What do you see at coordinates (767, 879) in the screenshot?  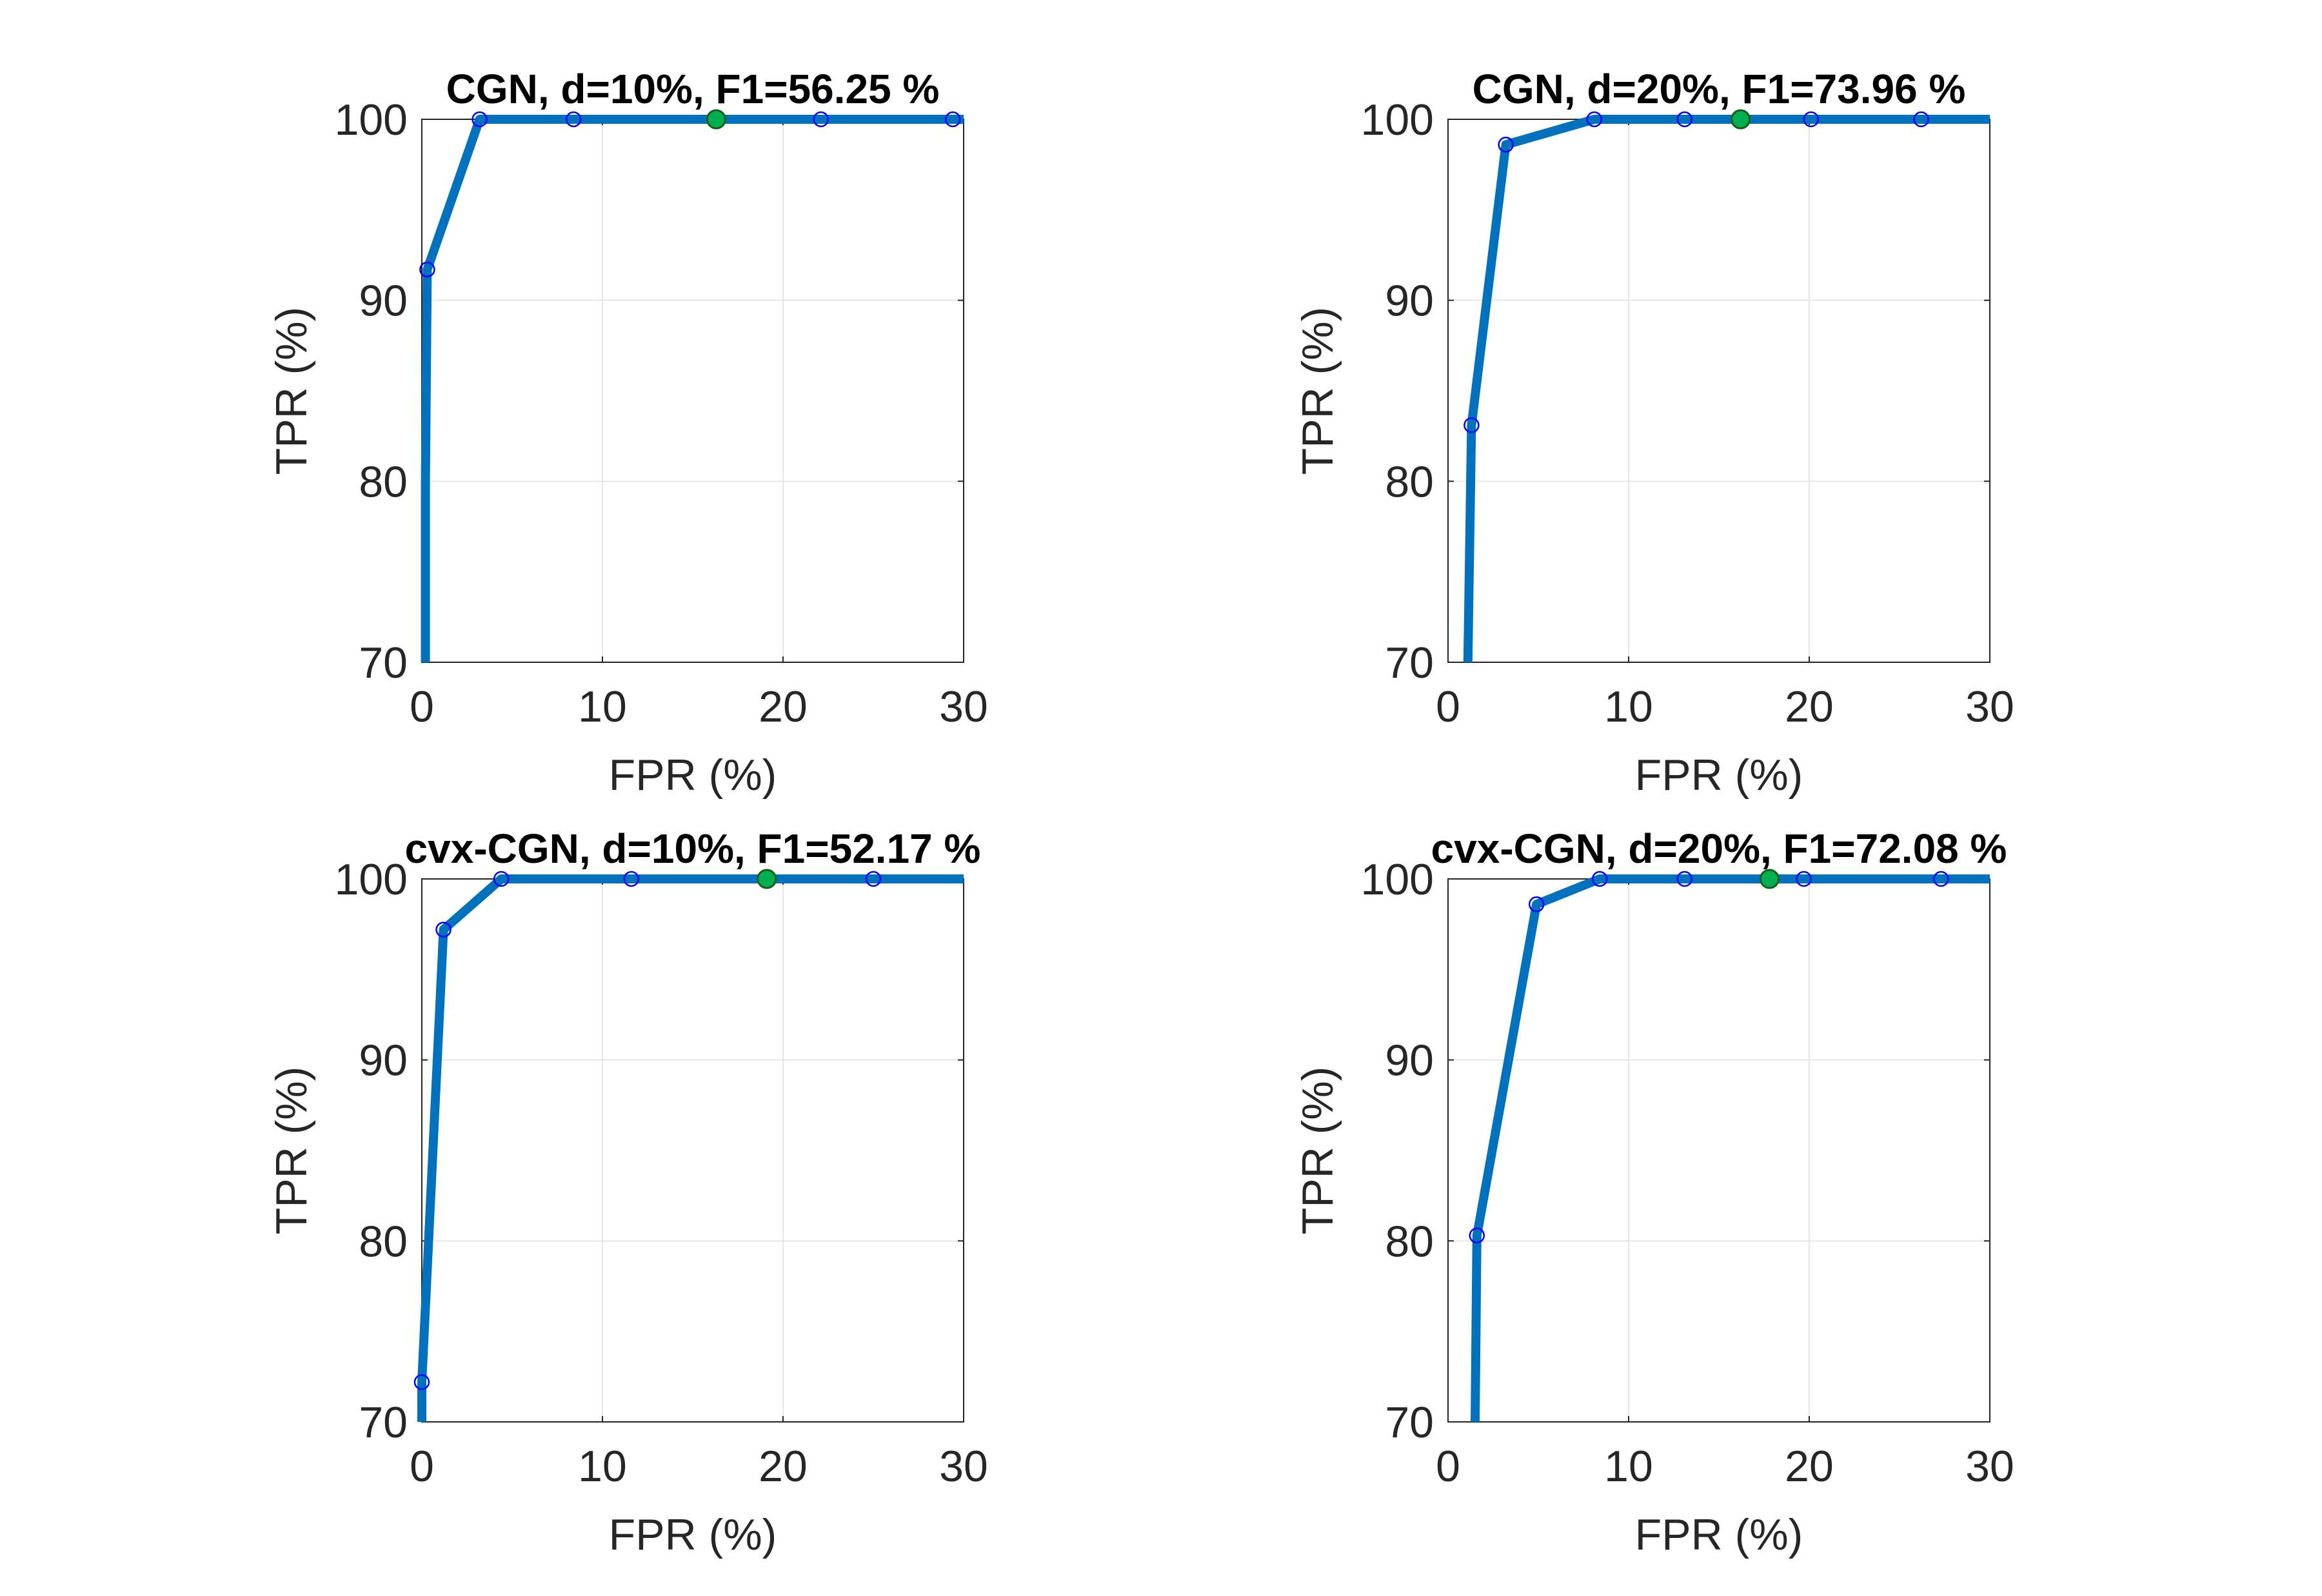 I see `subplot-3-best-f1-marker` at bounding box center [767, 879].